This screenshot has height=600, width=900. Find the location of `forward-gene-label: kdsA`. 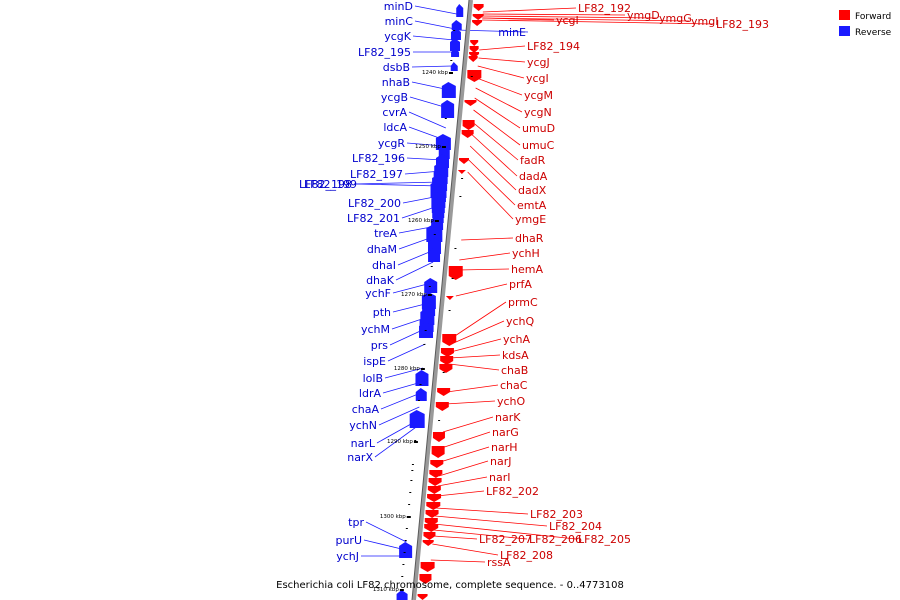

forward-gene-label: kdsA is located at coordinates (515, 355).